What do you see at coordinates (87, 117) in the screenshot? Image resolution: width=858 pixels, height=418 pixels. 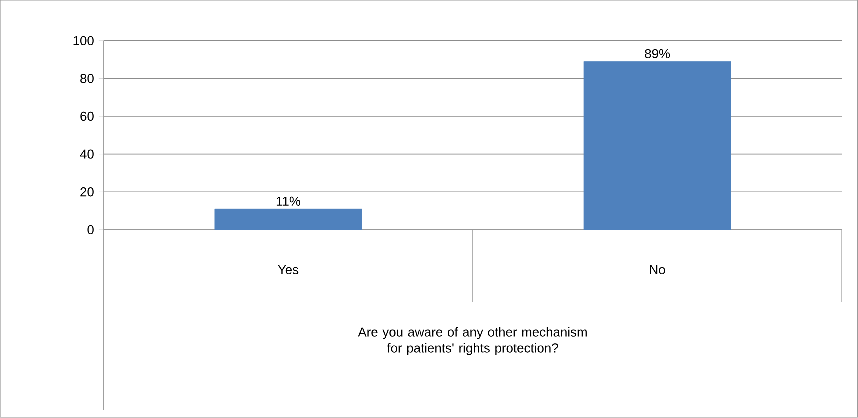 I see `y-tick-label: 60` at bounding box center [87, 117].